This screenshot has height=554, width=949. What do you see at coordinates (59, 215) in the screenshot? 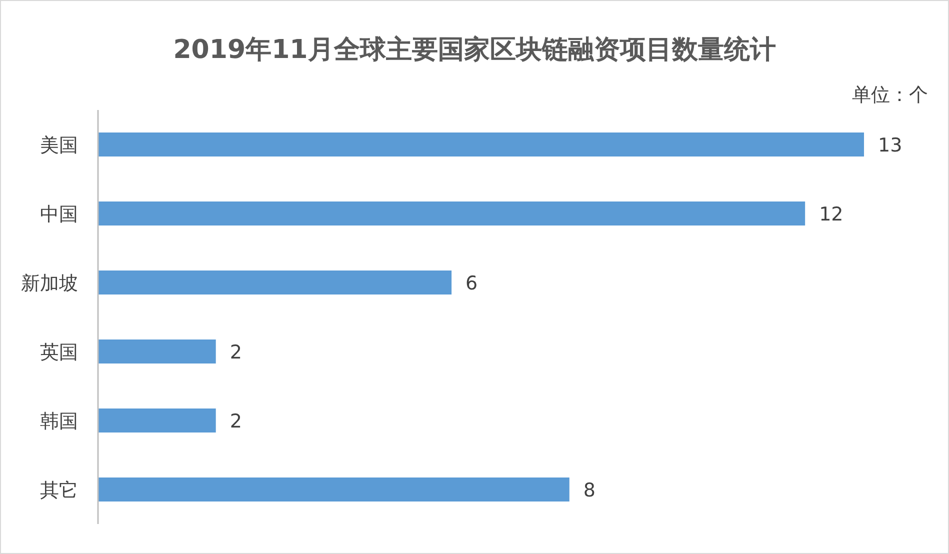
I see `y-tick-label: 中国` at bounding box center [59, 215].